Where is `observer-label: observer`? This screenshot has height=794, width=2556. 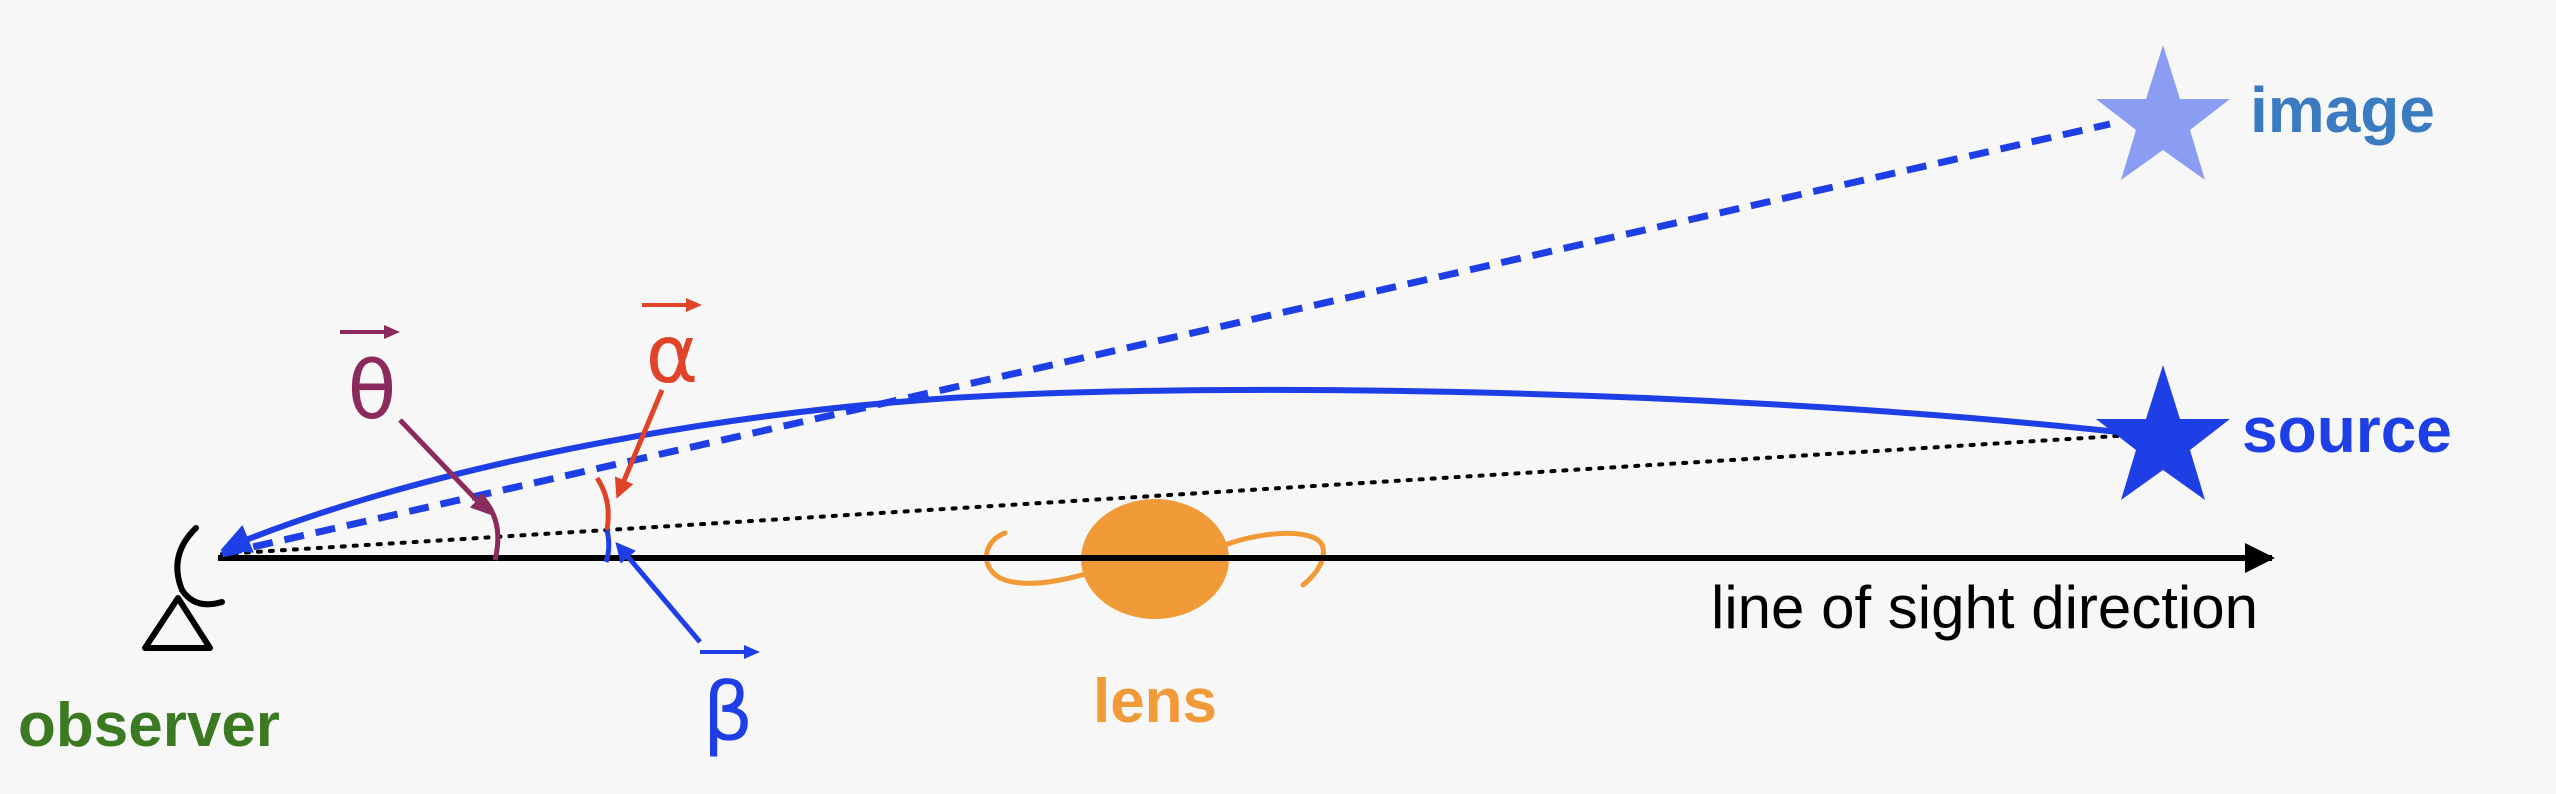
observer-label: observer is located at coordinates (149, 725).